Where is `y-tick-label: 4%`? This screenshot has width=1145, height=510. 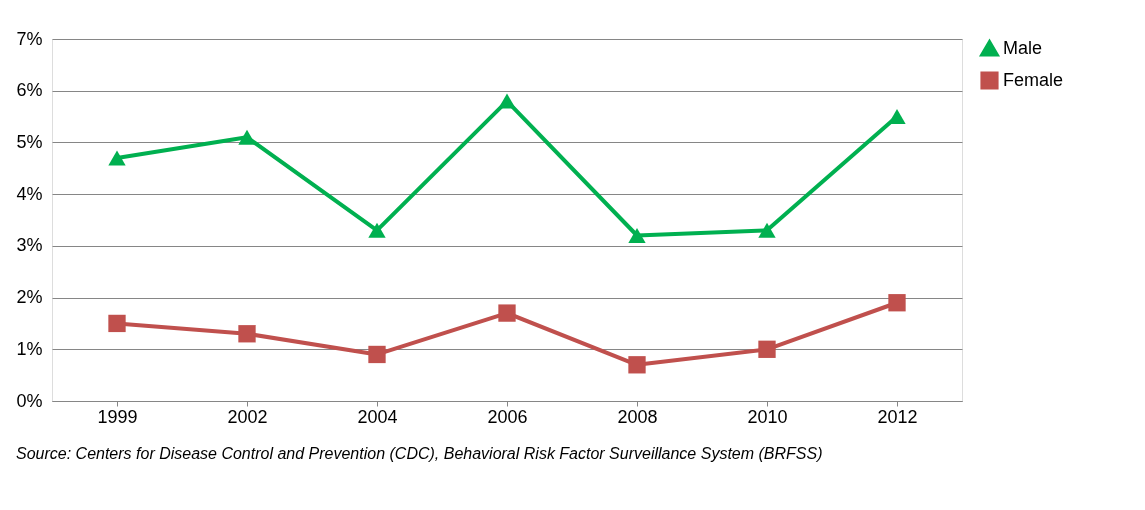 y-tick-label: 4% is located at coordinates (29, 193).